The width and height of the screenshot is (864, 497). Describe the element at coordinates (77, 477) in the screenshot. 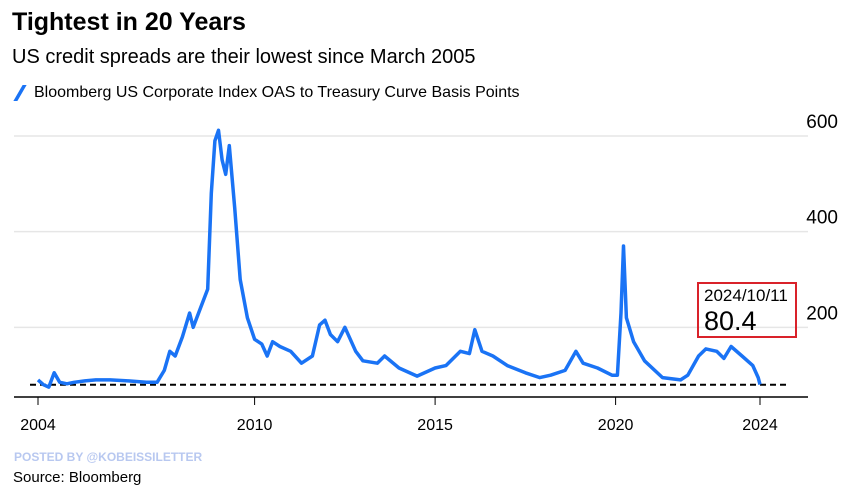

I see `source-note: Source: Bloomberg` at that location.